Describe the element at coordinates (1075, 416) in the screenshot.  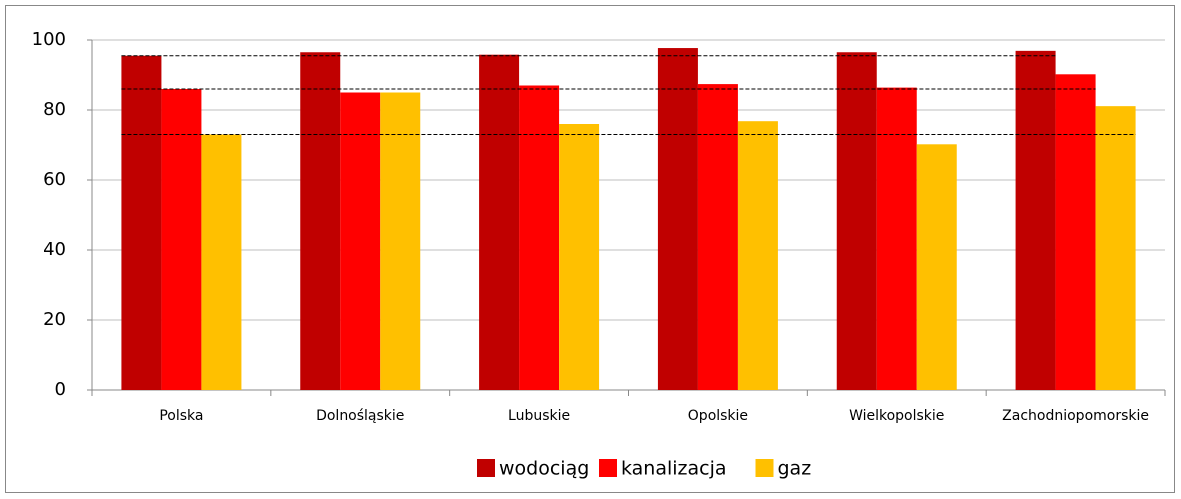
I see `x-tick-label: Zachodniopomorskie` at that location.